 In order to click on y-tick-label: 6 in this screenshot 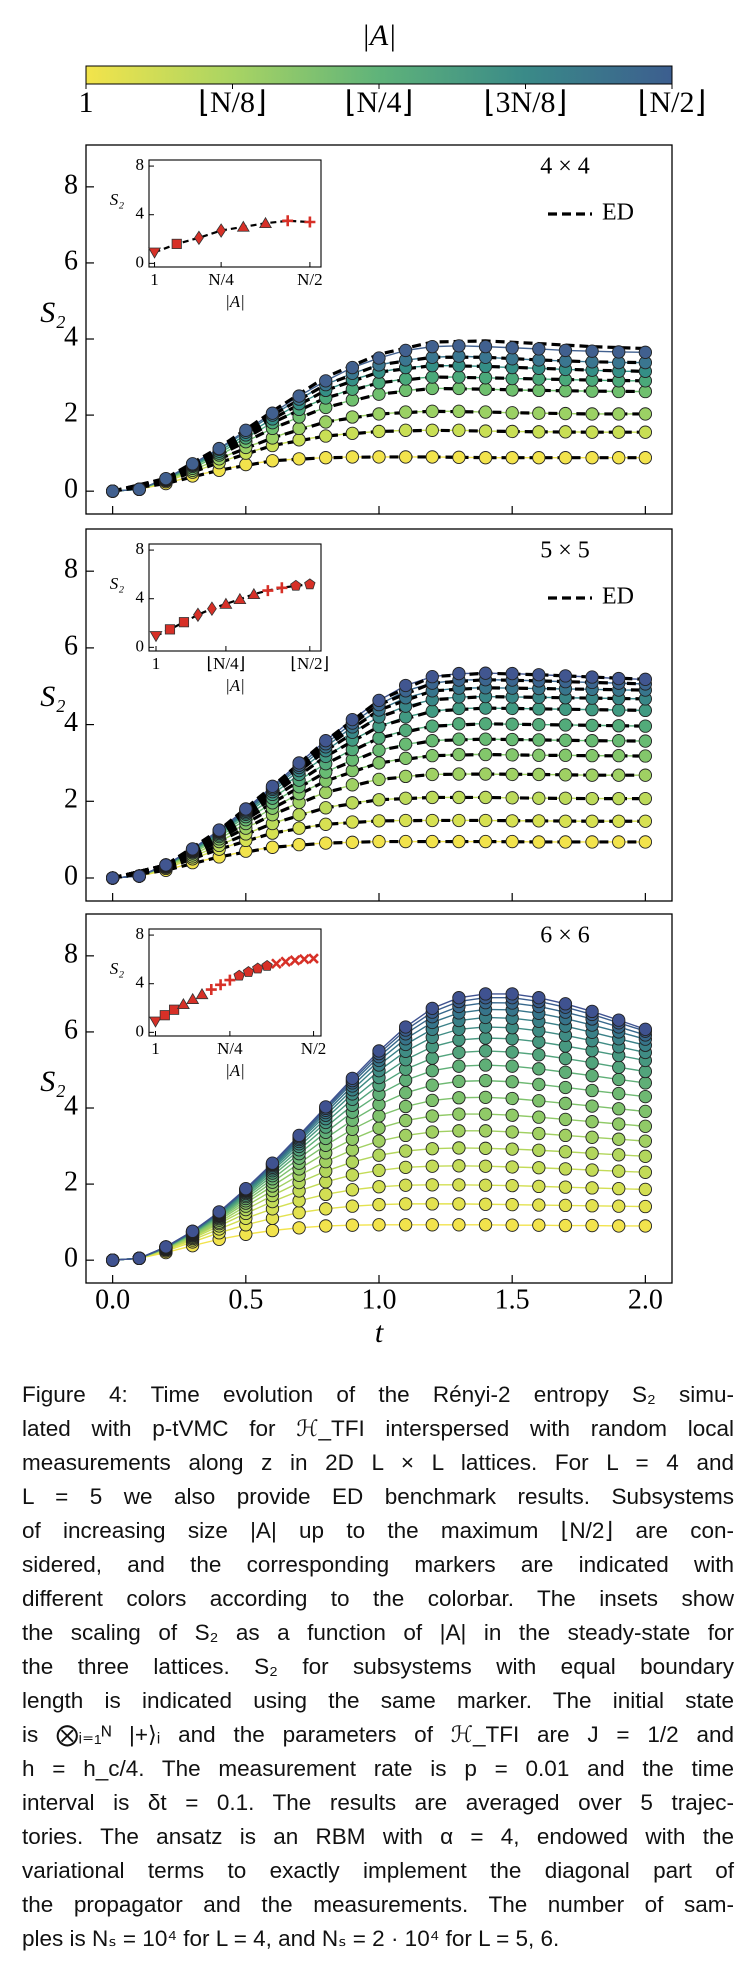, I will do `click(71, 1029)`.